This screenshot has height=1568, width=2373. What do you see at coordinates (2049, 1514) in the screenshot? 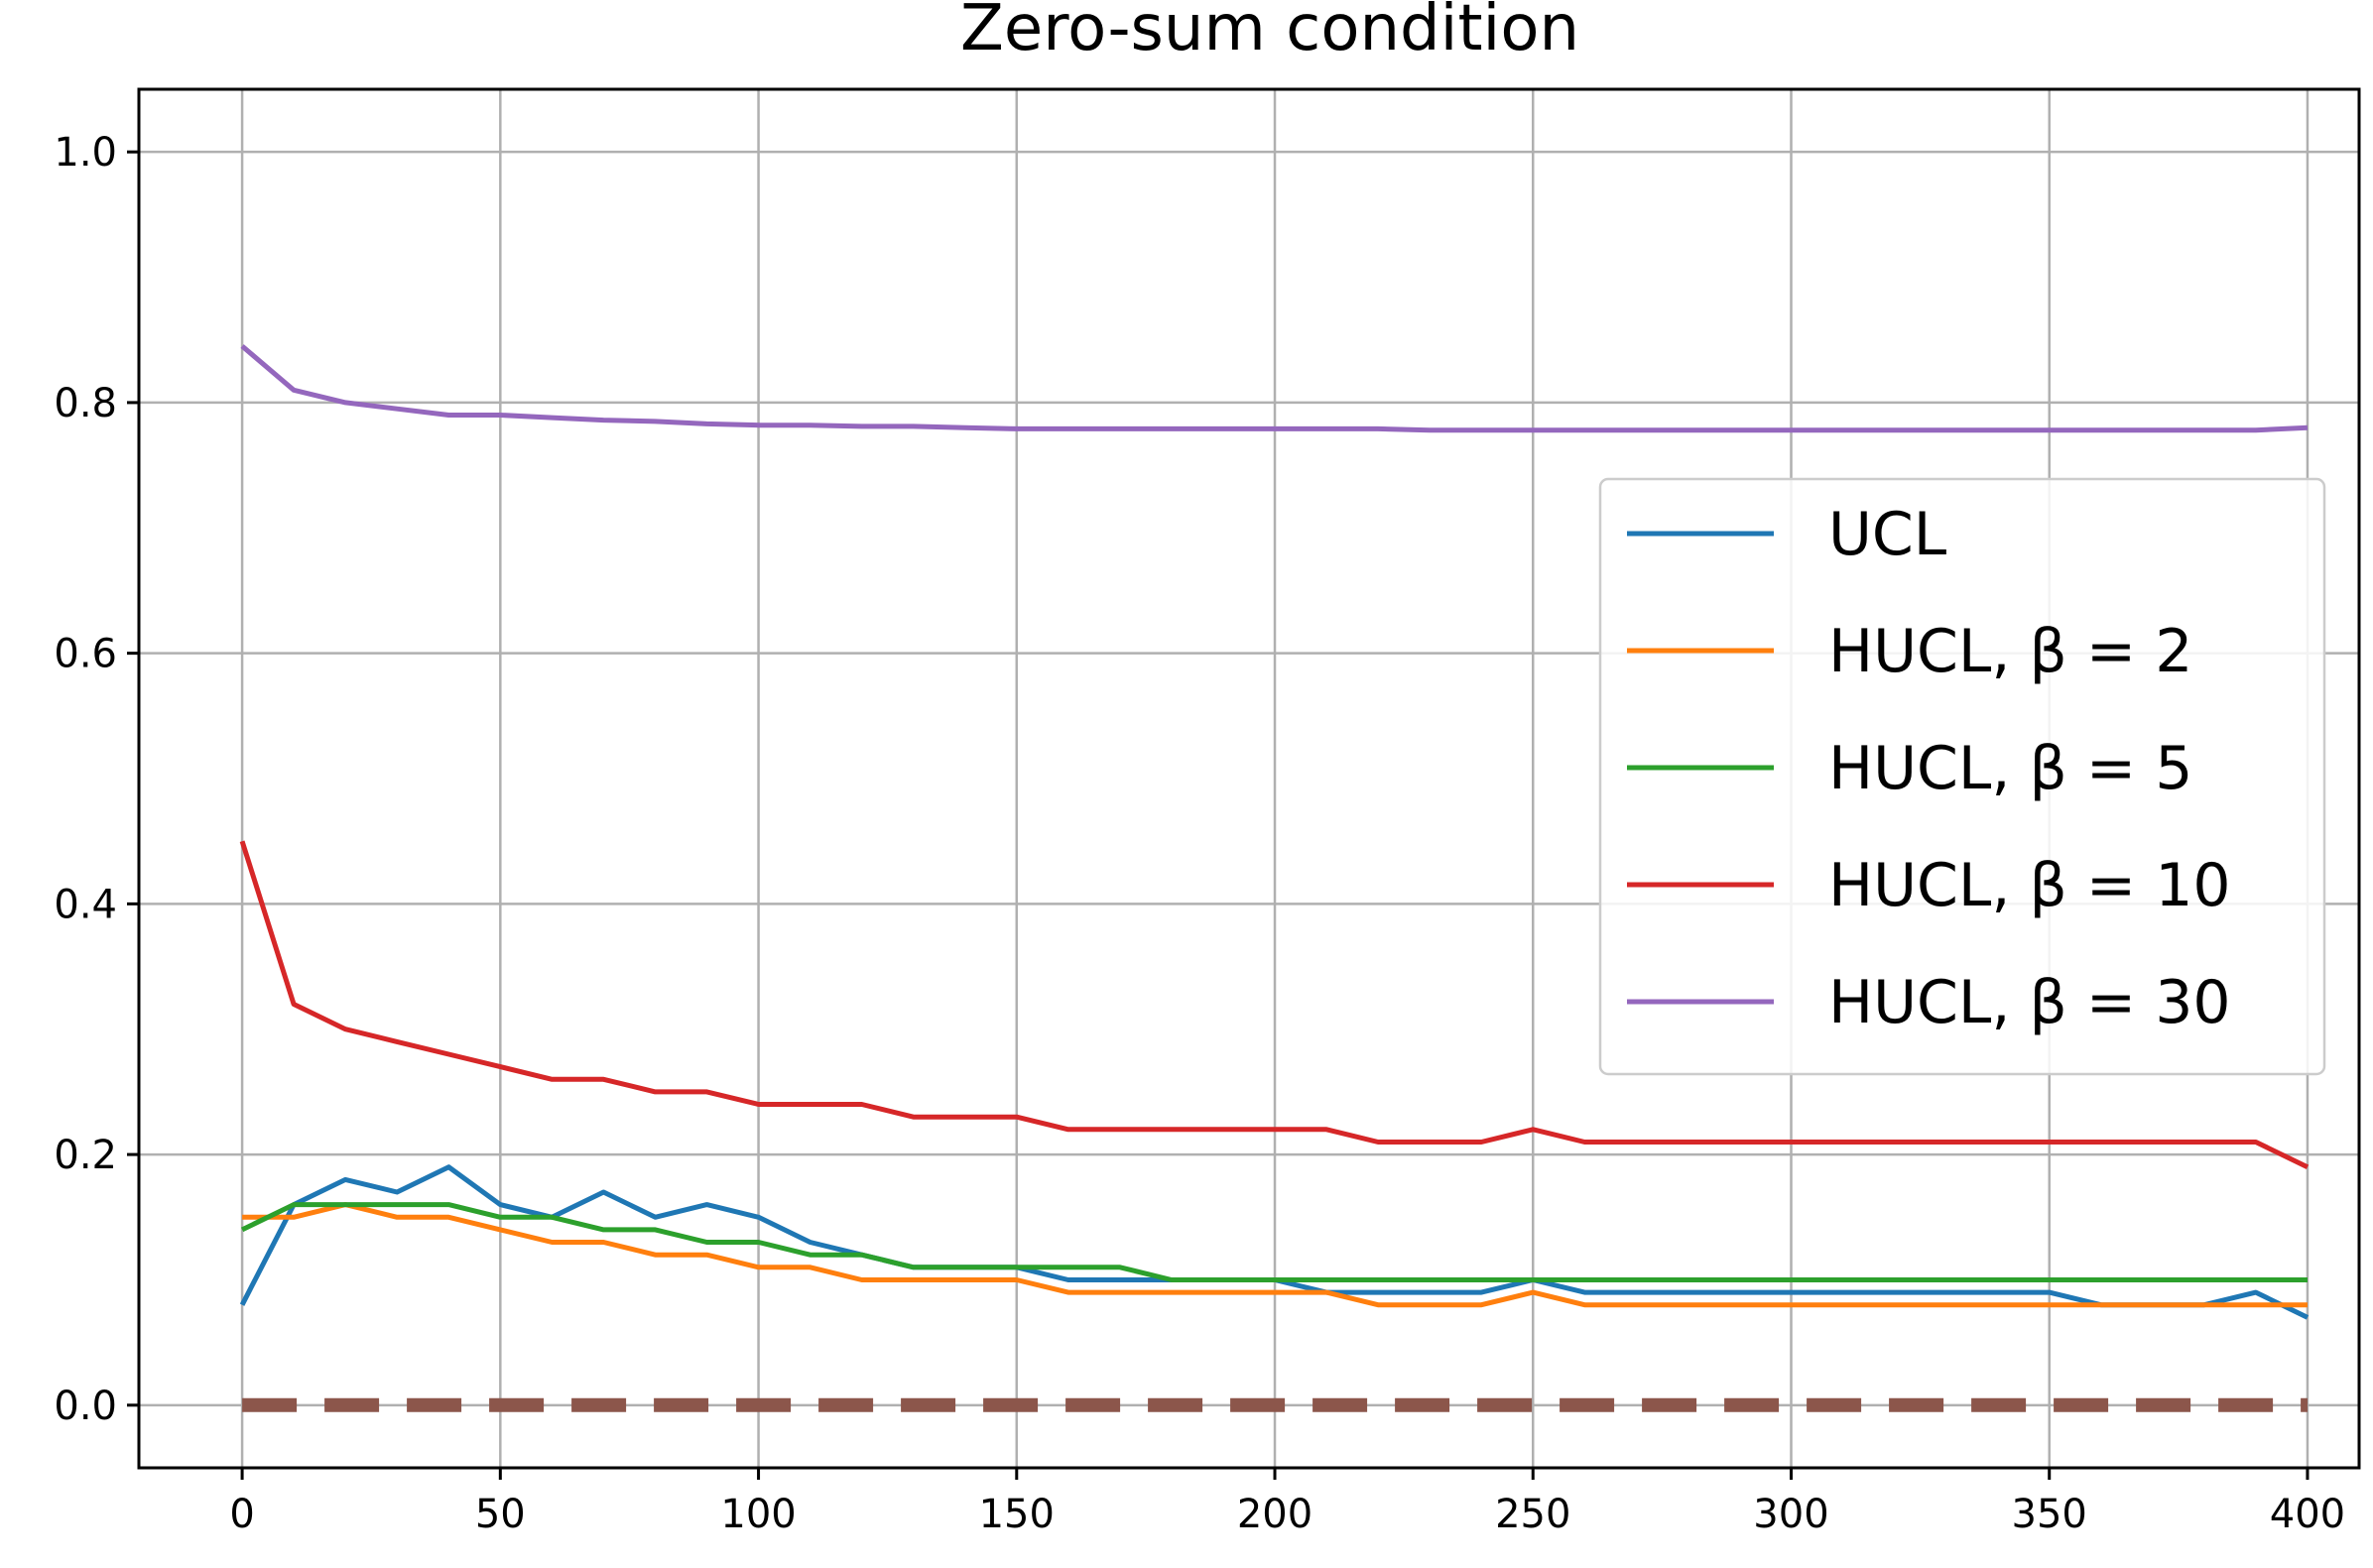
I see `x-tick-label: 350` at bounding box center [2049, 1514].